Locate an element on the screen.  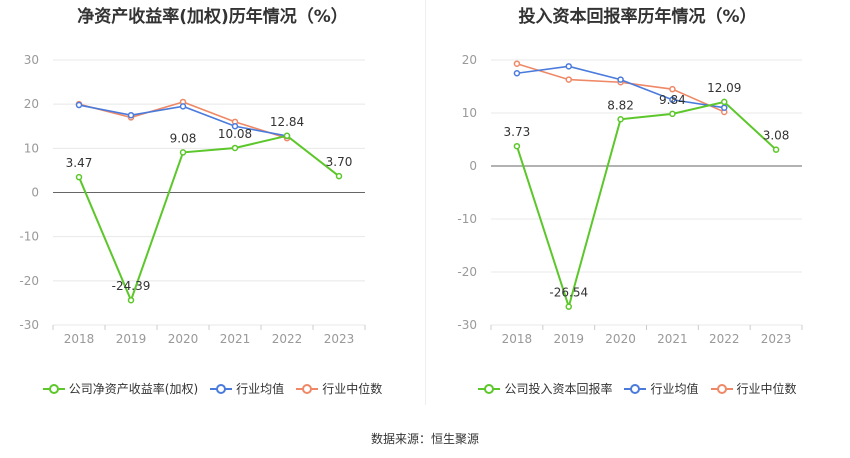
chart-divider is located at coordinates (425, 202).